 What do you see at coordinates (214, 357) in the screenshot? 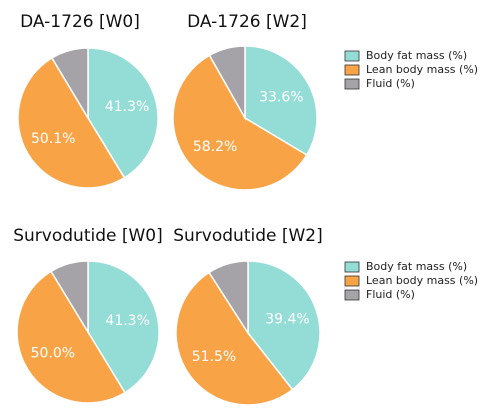
I see `value-label: 51.5%` at bounding box center [214, 357].